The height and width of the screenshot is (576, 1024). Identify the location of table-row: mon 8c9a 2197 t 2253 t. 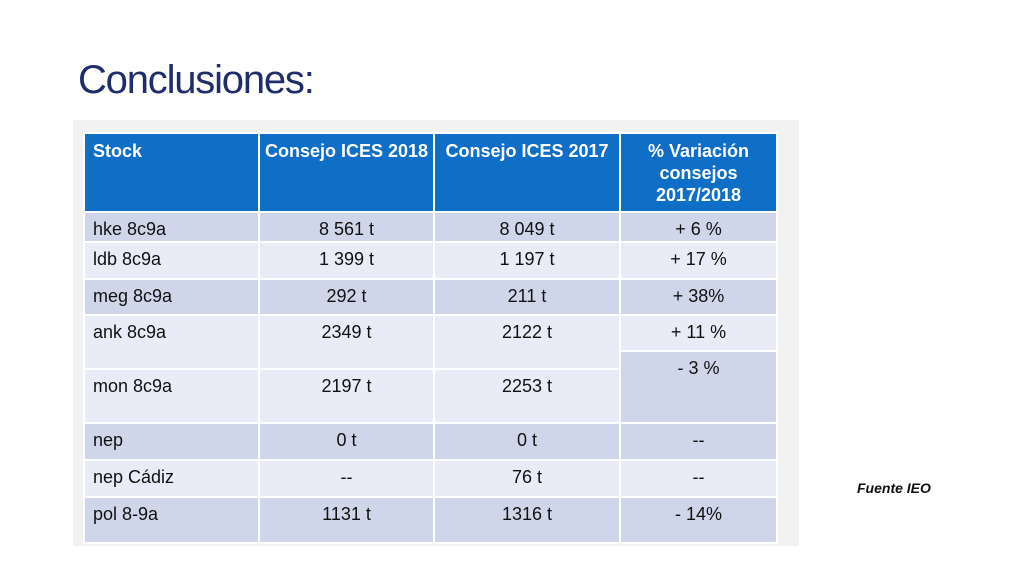
(430, 396).